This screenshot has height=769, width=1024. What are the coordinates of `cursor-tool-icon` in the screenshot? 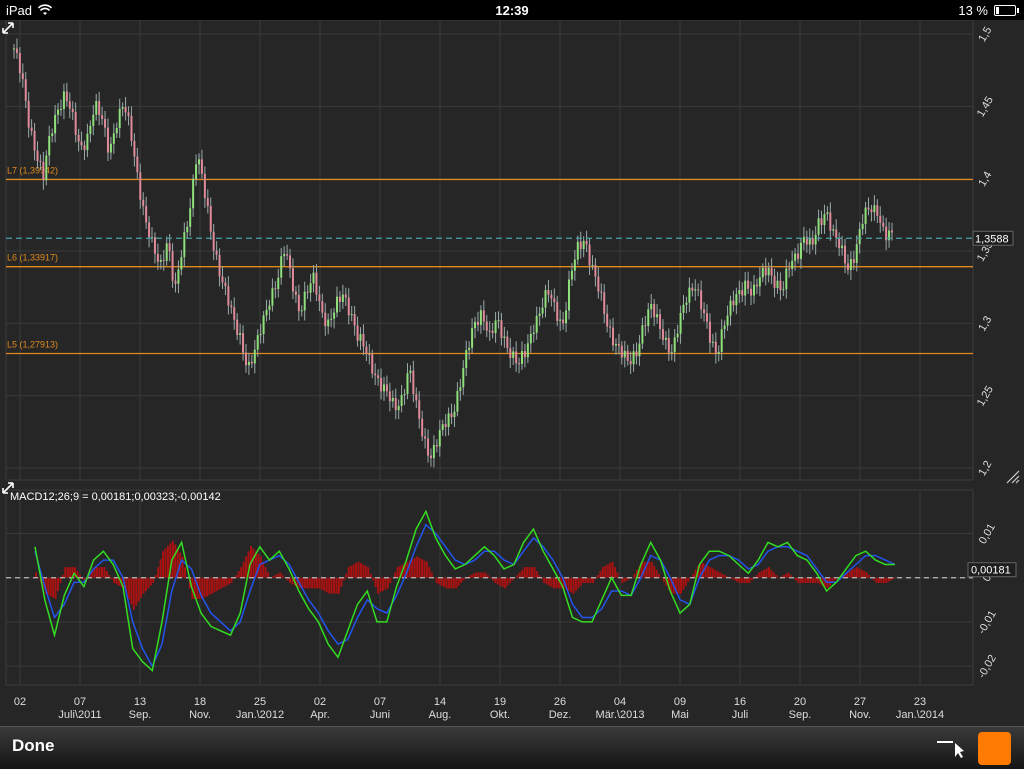 It's located at (951, 748).